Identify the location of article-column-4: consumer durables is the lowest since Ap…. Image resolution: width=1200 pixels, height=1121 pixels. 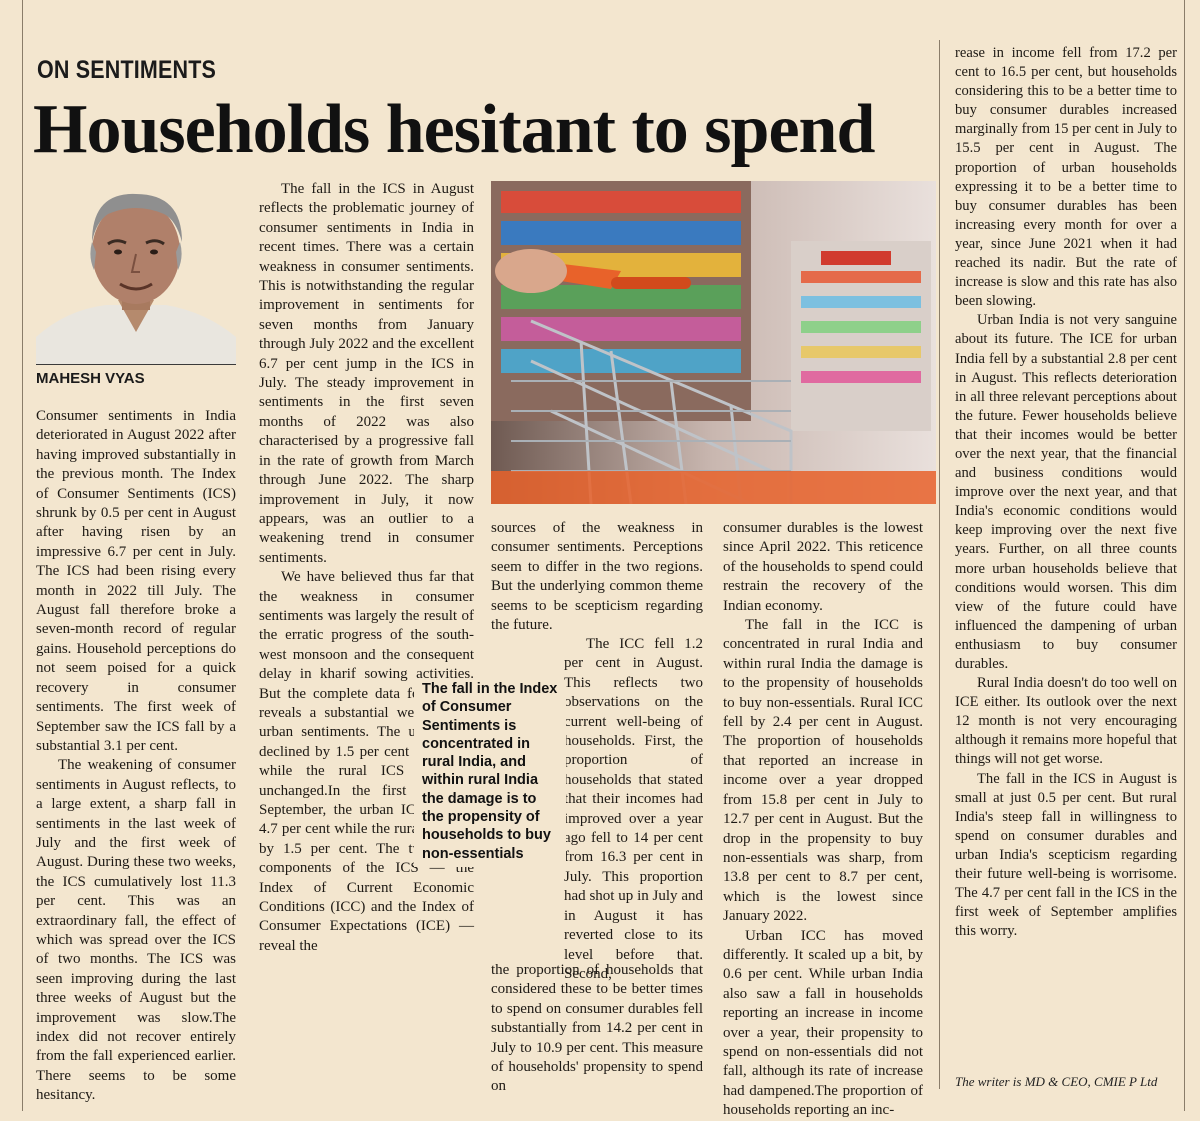
(823, 820).